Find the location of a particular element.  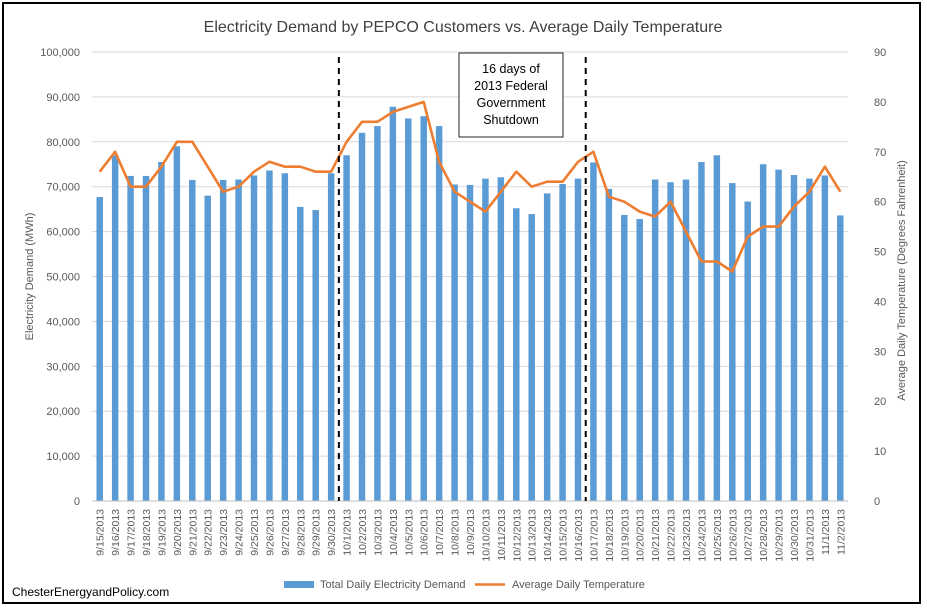

annotation-text-line: 16 days of is located at coordinates (511, 69).